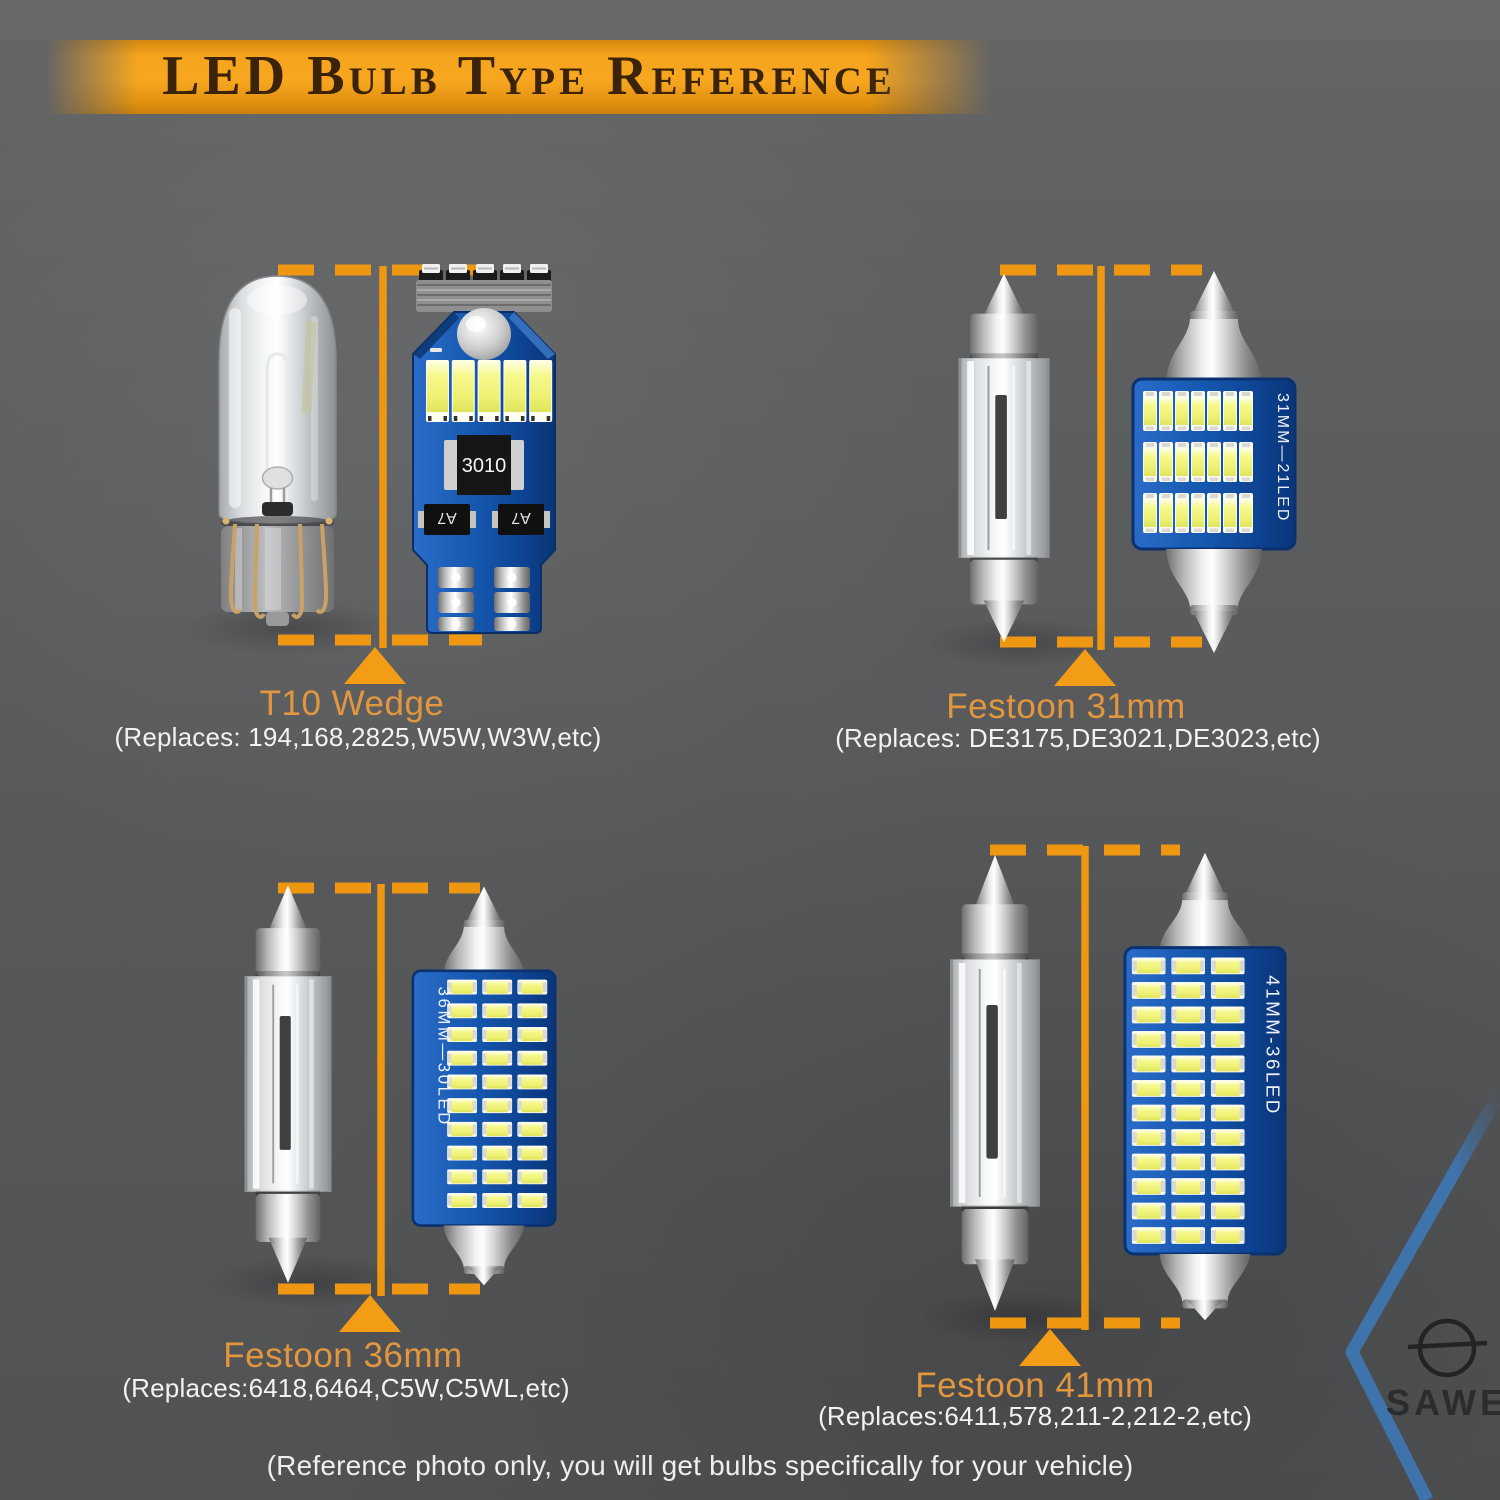  What do you see at coordinates (1205, 1086) in the screenshot?
I see `festoon-led-bulb-illustration: 41MM-36LED` at bounding box center [1205, 1086].